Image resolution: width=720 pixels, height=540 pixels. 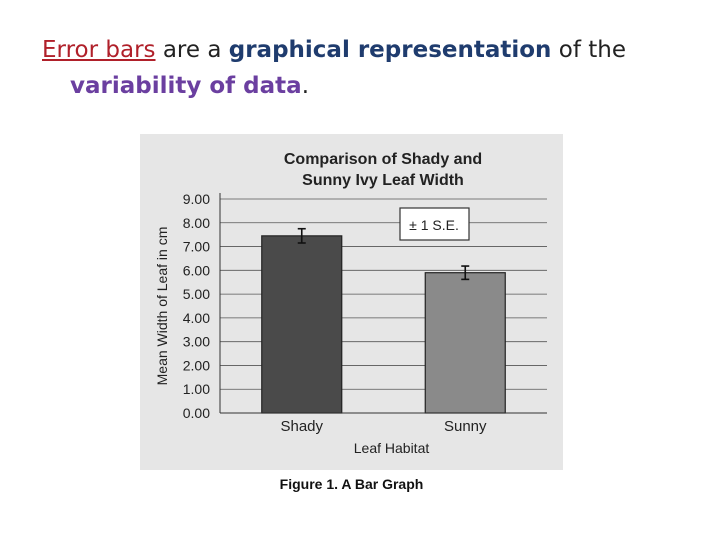 What do you see at coordinates (301, 426) in the screenshot?
I see `x-tick-label: Shady` at bounding box center [301, 426].